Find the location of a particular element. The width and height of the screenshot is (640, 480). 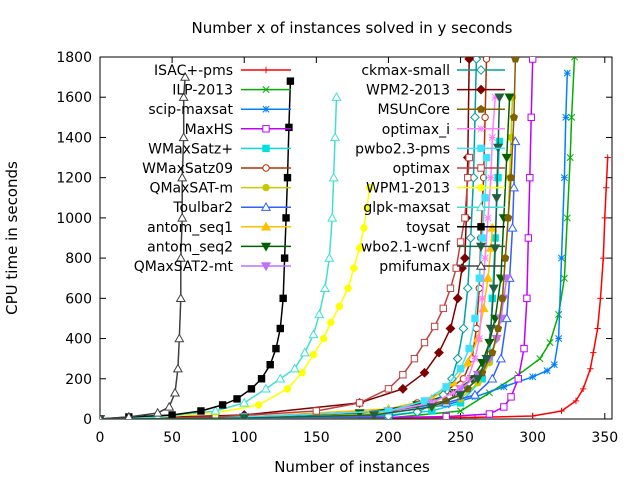

legend-label: optimax_i is located at coordinates (416, 130).